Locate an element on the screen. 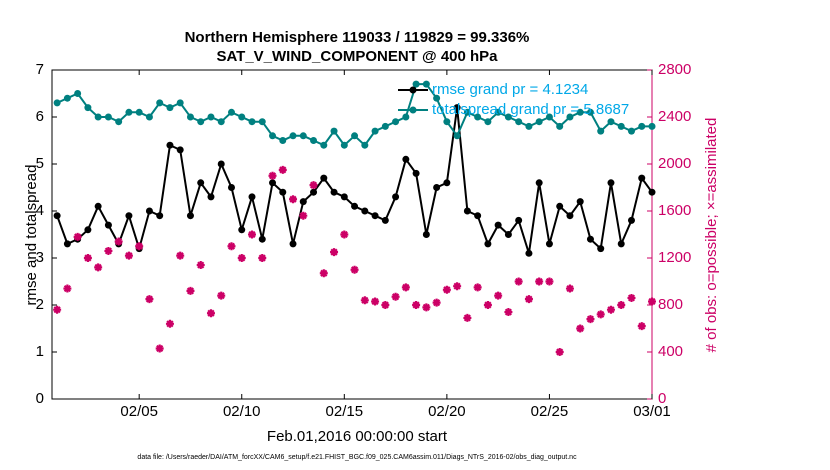  legend-label: rmse grand pr = 4.1234 is located at coordinates (510, 89).